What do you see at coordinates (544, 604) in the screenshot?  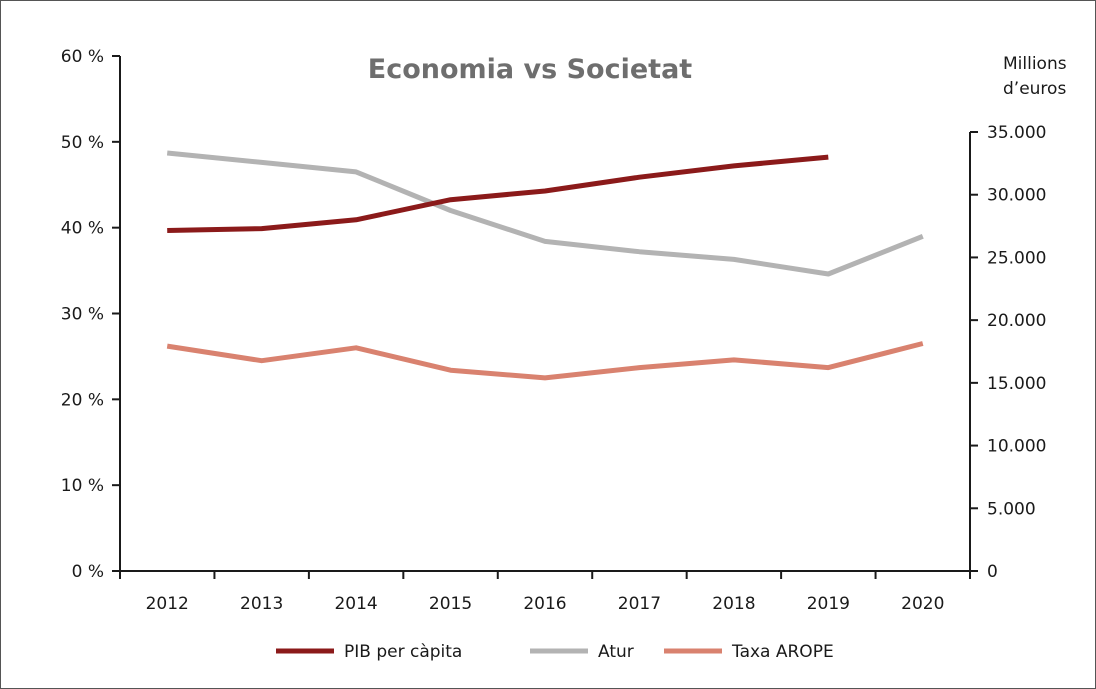 I see `x-axis-tick-label: 2016` at bounding box center [544, 604].